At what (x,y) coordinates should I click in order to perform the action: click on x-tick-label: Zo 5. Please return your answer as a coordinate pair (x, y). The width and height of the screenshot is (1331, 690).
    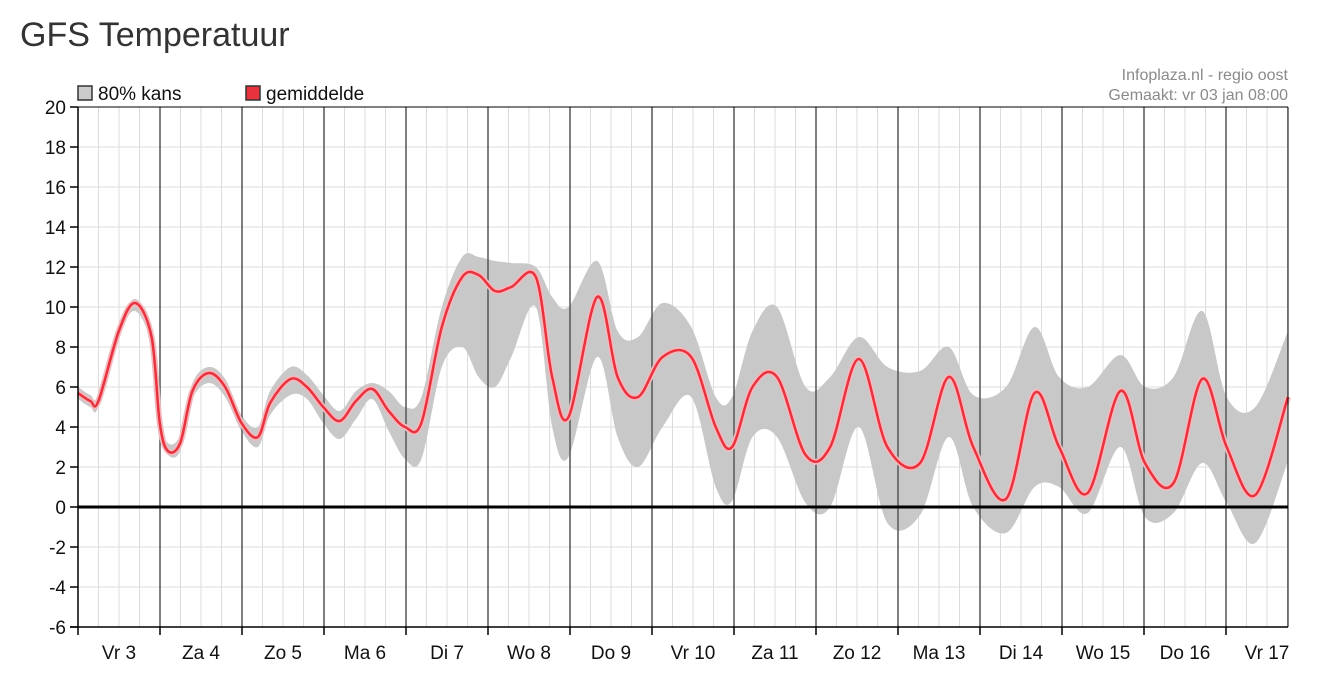
    Looking at the image, I should click on (283, 653).